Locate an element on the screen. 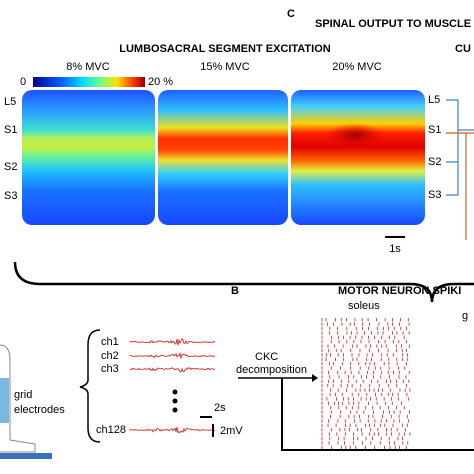 This screenshot has height=474, width=474. channel: ch3 is located at coordinates (110, 369).